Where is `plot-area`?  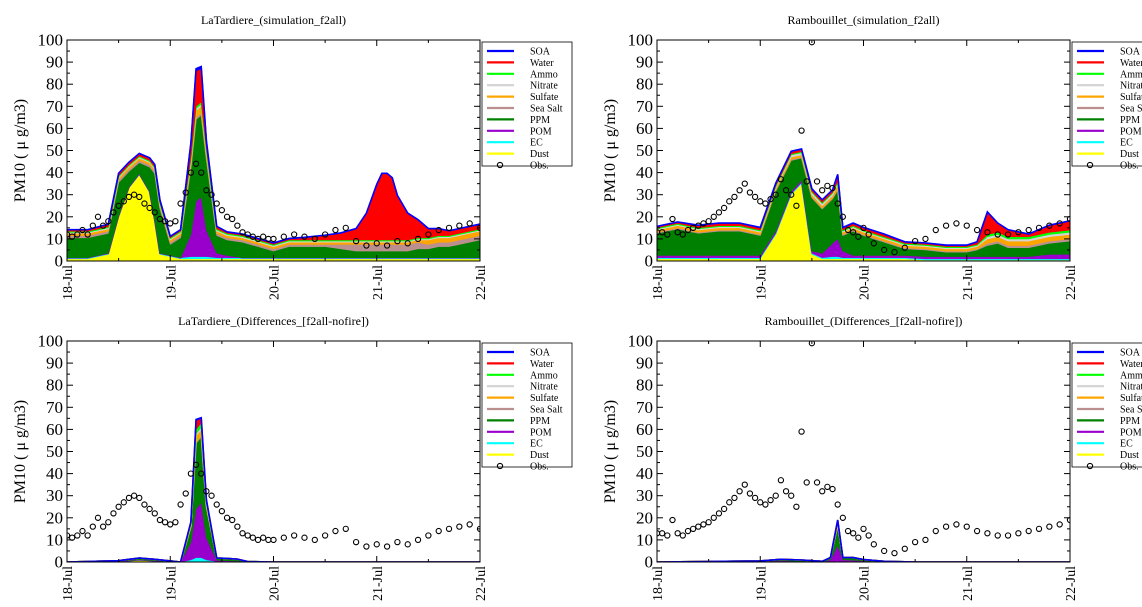
plot-area is located at coordinates (273, 489).